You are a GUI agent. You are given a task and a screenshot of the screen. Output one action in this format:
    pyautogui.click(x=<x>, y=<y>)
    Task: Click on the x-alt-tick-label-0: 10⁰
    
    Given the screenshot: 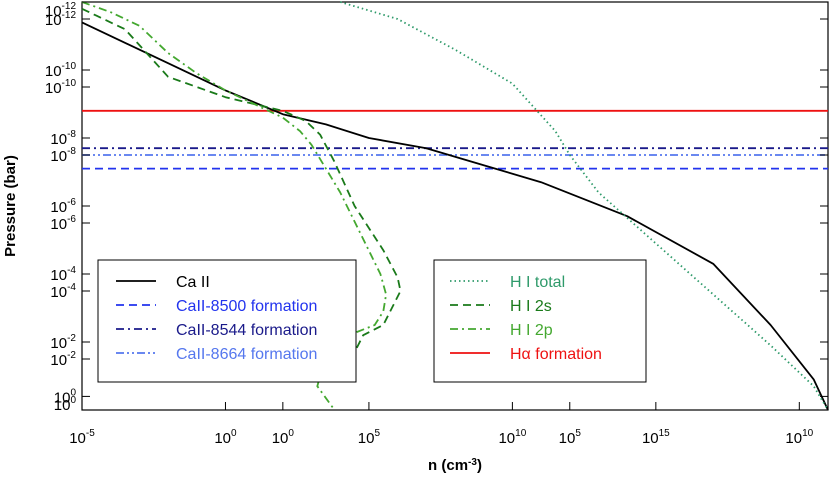 What is the action you would take?
    pyautogui.click(x=283, y=437)
    